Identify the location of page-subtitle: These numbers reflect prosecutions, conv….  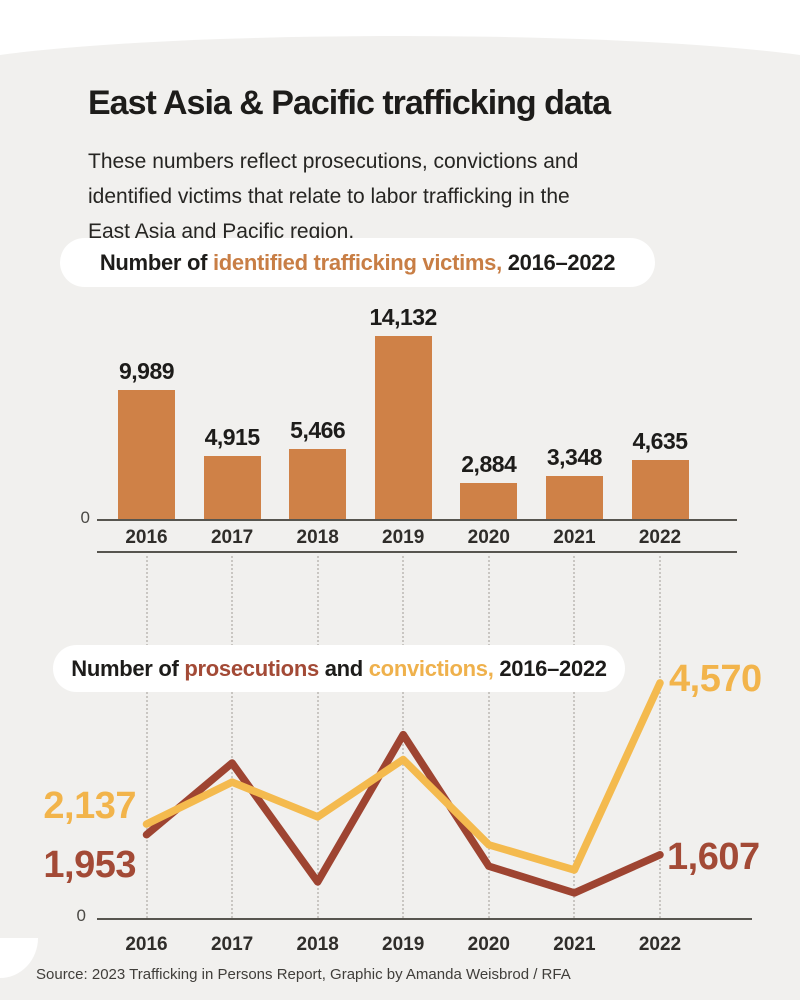
(333, 196).